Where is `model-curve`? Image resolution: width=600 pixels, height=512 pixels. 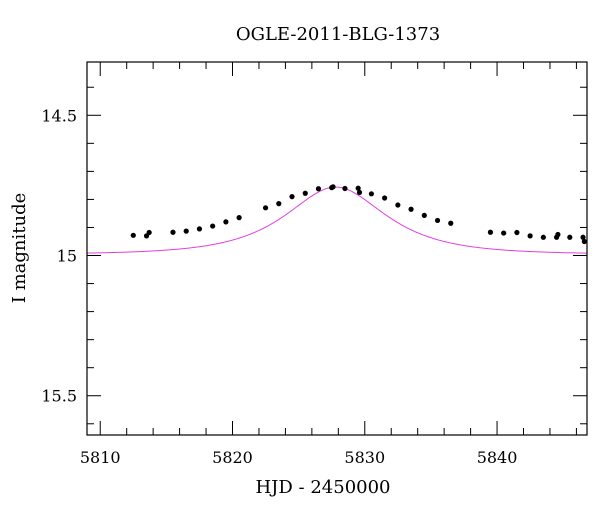 model-curve is located at coordinates (337, 220).